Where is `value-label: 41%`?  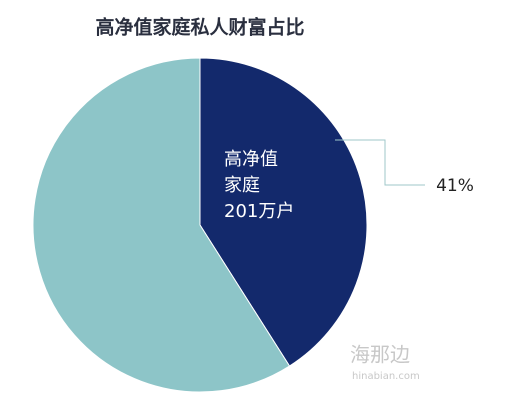 value-label: 41% is located at coordinates (455, 186).